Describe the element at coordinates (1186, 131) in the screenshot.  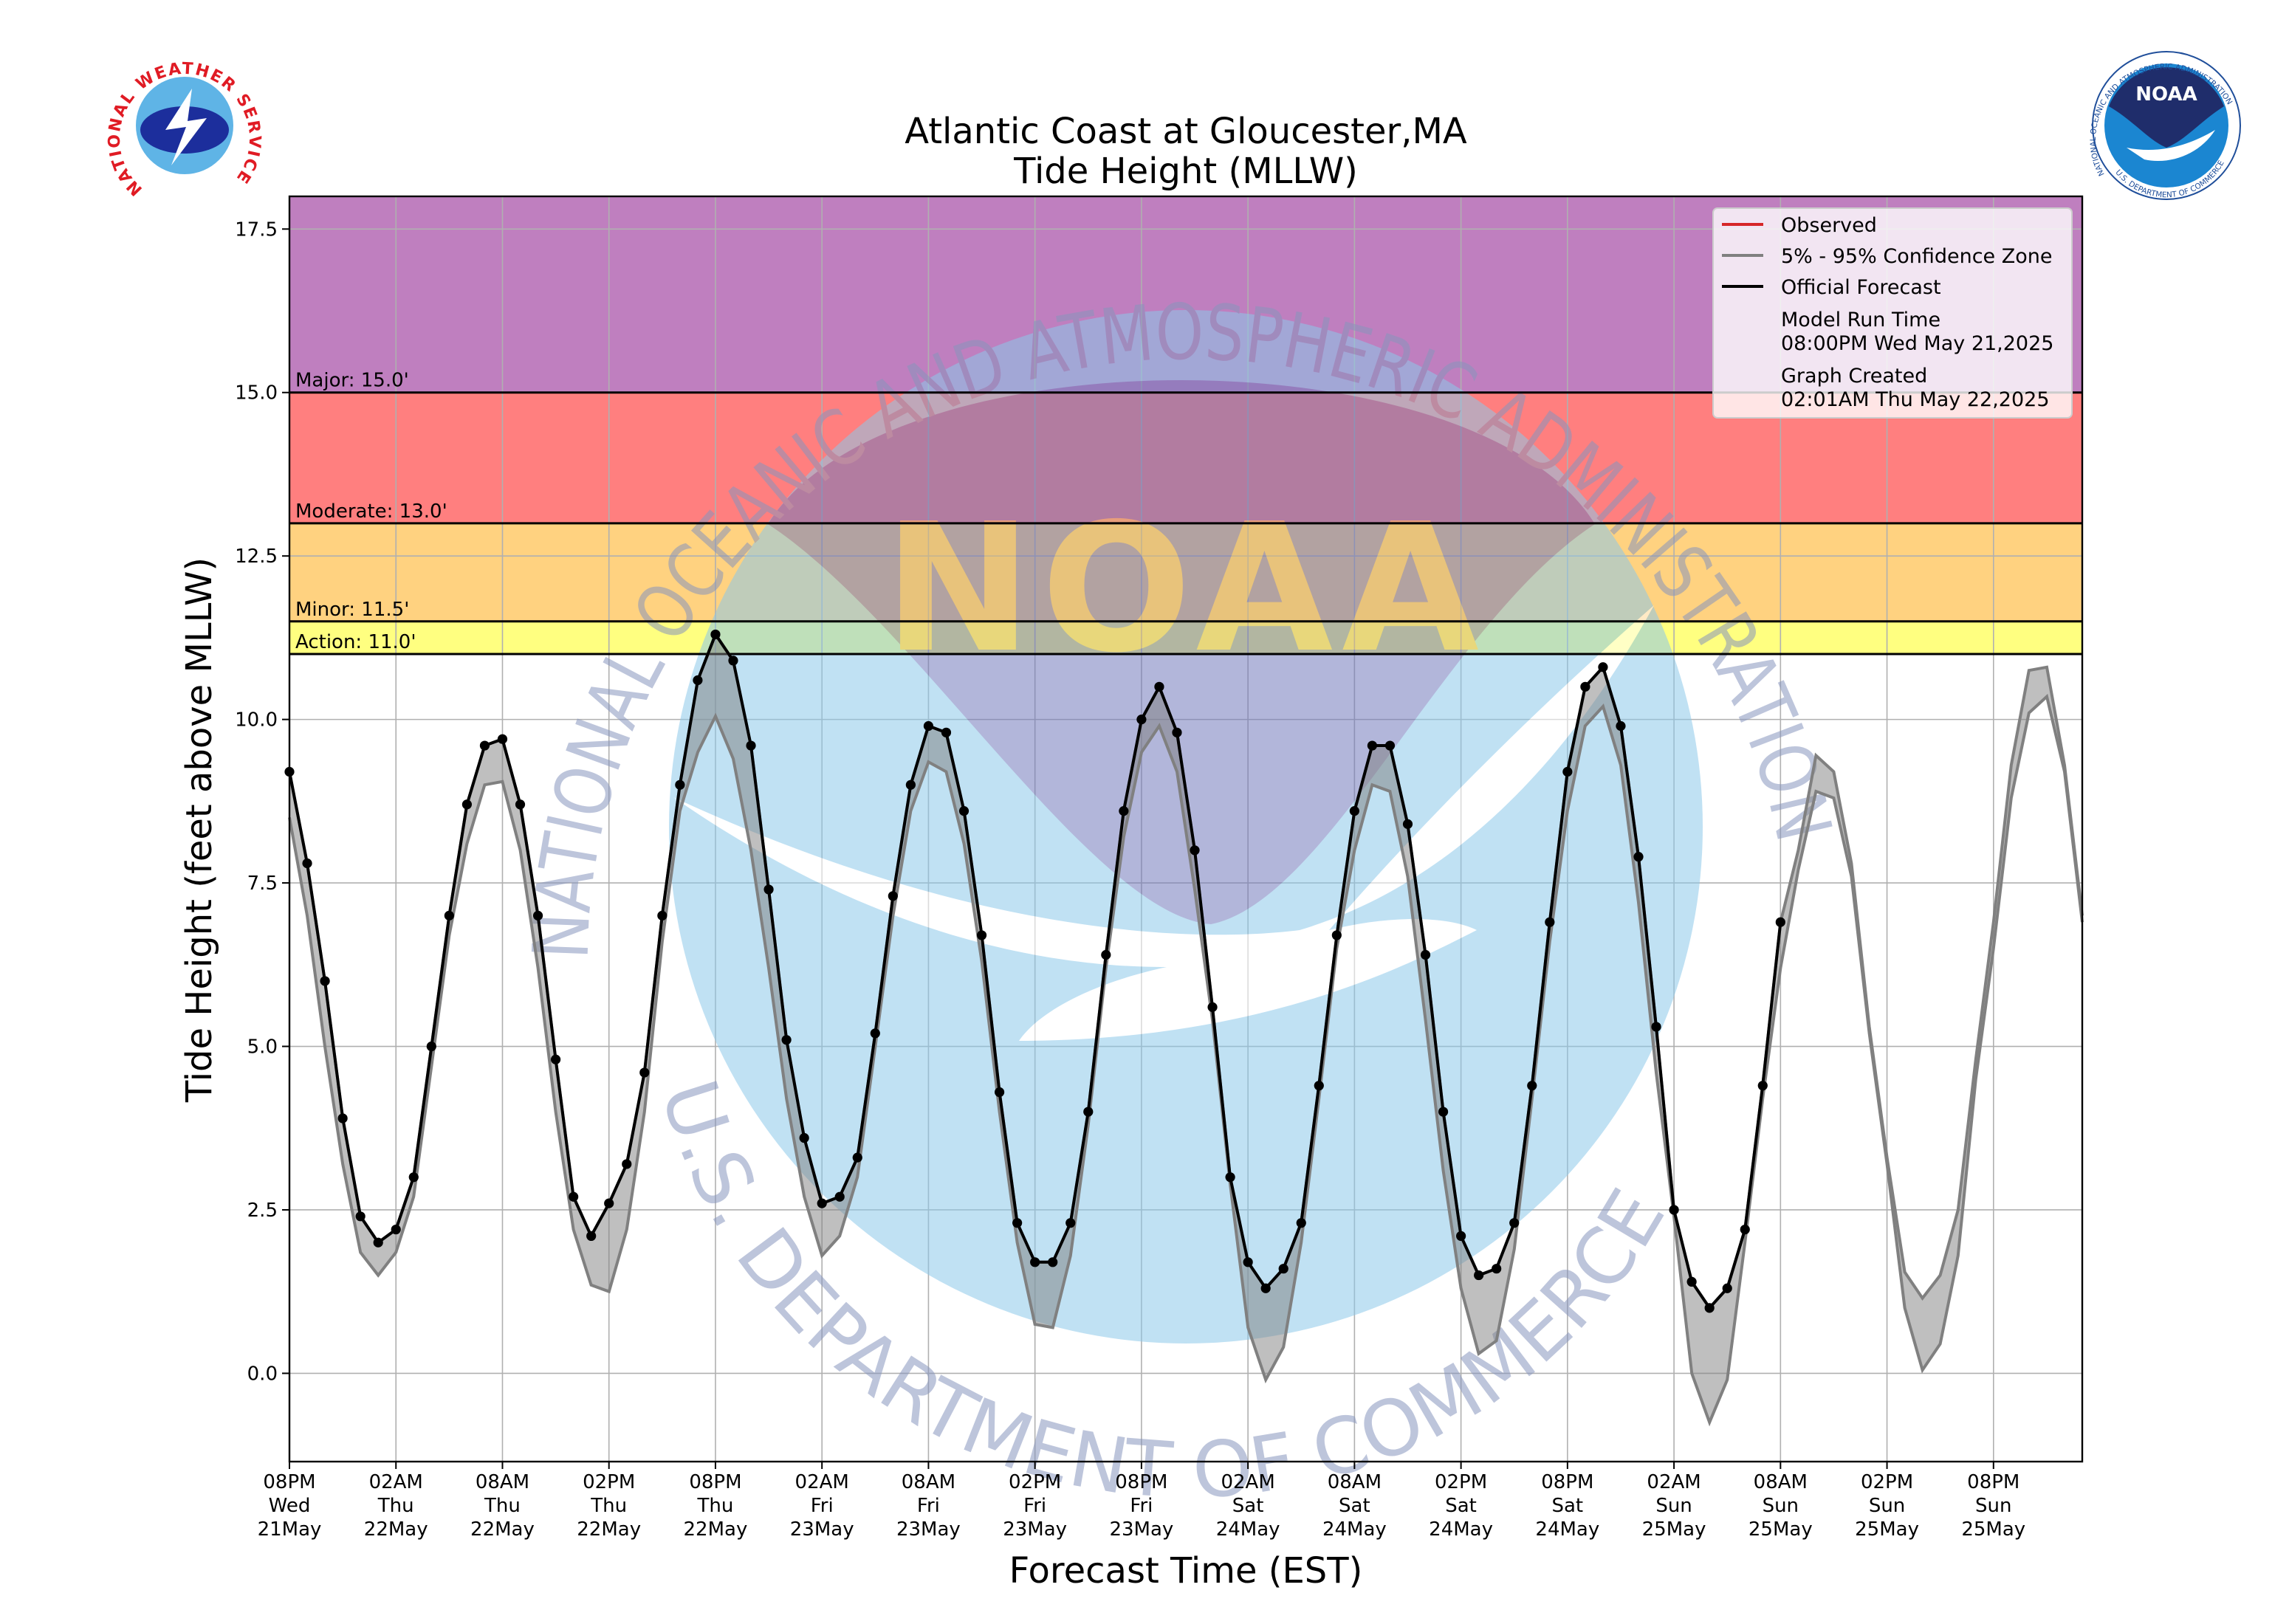
I see `chart-title: Atlantic Coast at Gloucester,MA` at that location.